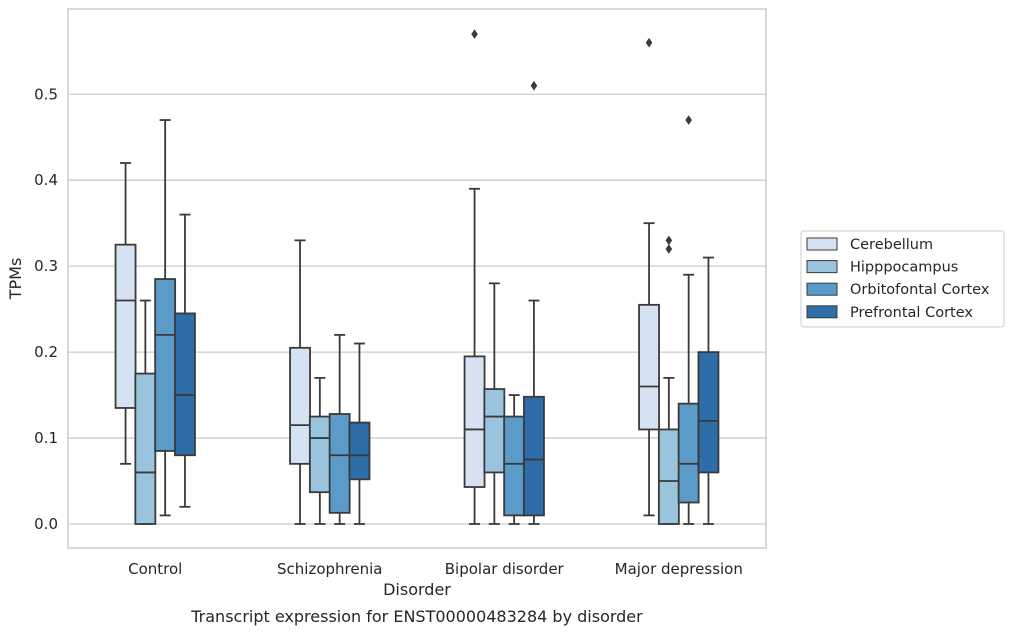 The width and height of the screenshot is (1014, 634). Describe the element at coordinates (417, 589) in the screenshot. I see `x-axis-label: Disorder` at that location.